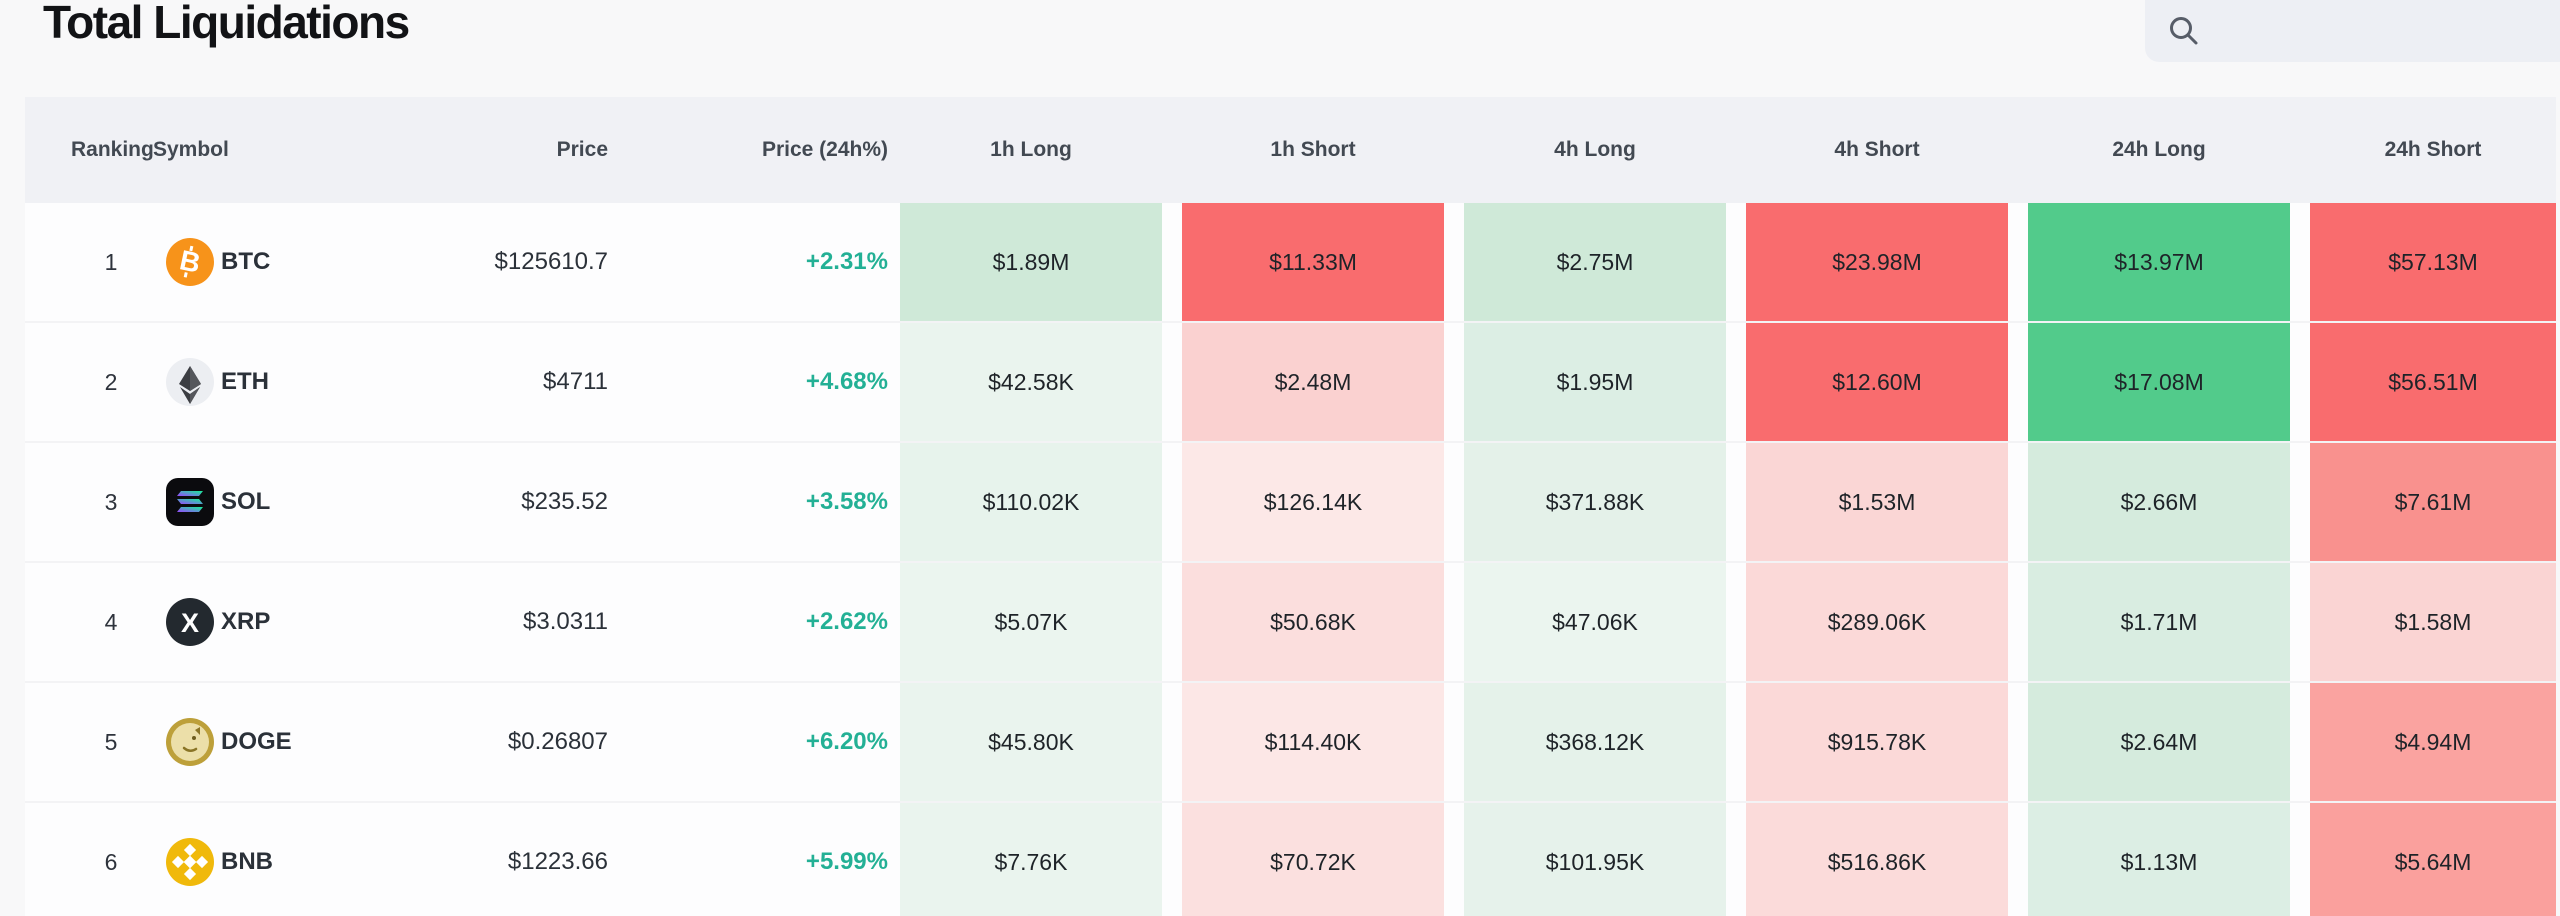 The image size is (2560, 916). Describe the element at coordinates (111, 501) in the screenshot. I see `rank-cell: 3` at that location.